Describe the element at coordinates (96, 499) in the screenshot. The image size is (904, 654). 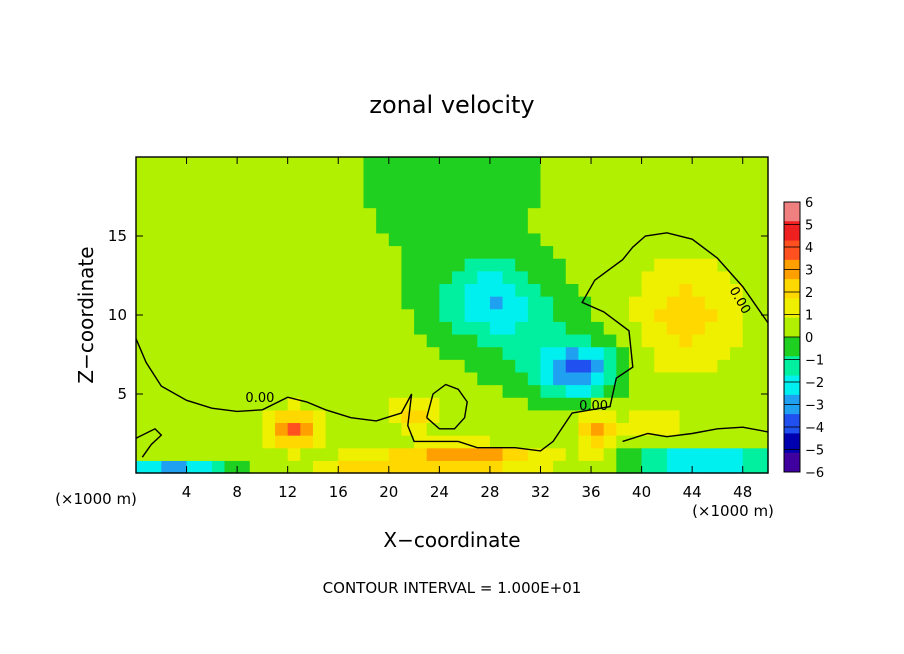
I see `x-unit-left: (×1000 m)` at that location.